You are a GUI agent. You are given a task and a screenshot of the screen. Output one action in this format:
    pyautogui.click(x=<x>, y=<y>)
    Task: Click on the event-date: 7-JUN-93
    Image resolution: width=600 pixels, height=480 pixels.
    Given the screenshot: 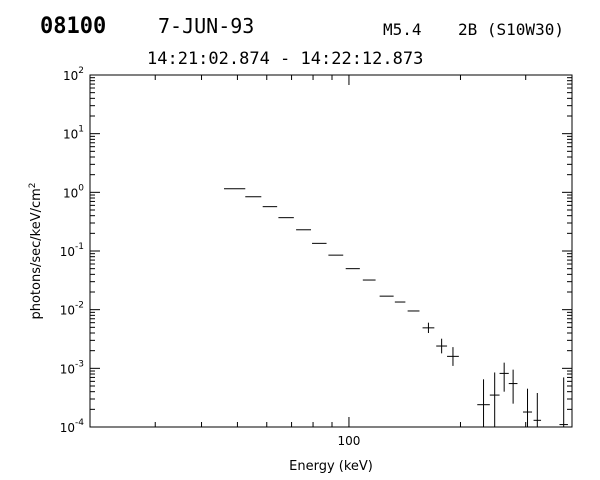 What is the action you would take?
    pyautogui.click(x=206, y=26)
    